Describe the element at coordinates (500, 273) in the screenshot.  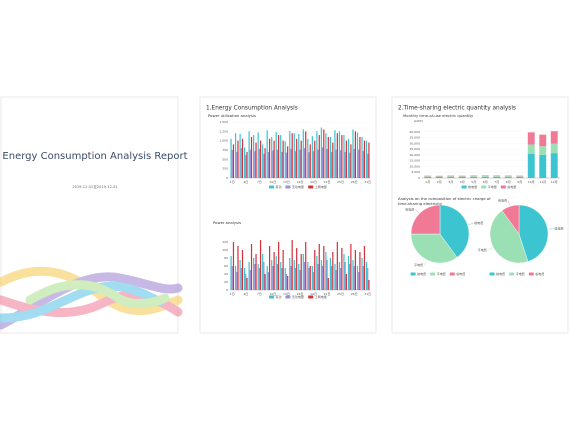
I see `legend-label: 峰电费` at that location.